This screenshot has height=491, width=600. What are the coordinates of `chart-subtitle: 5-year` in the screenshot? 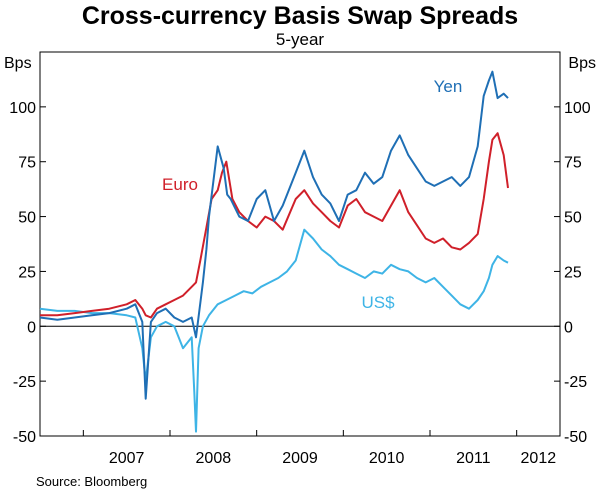 It's located at (300, 39).